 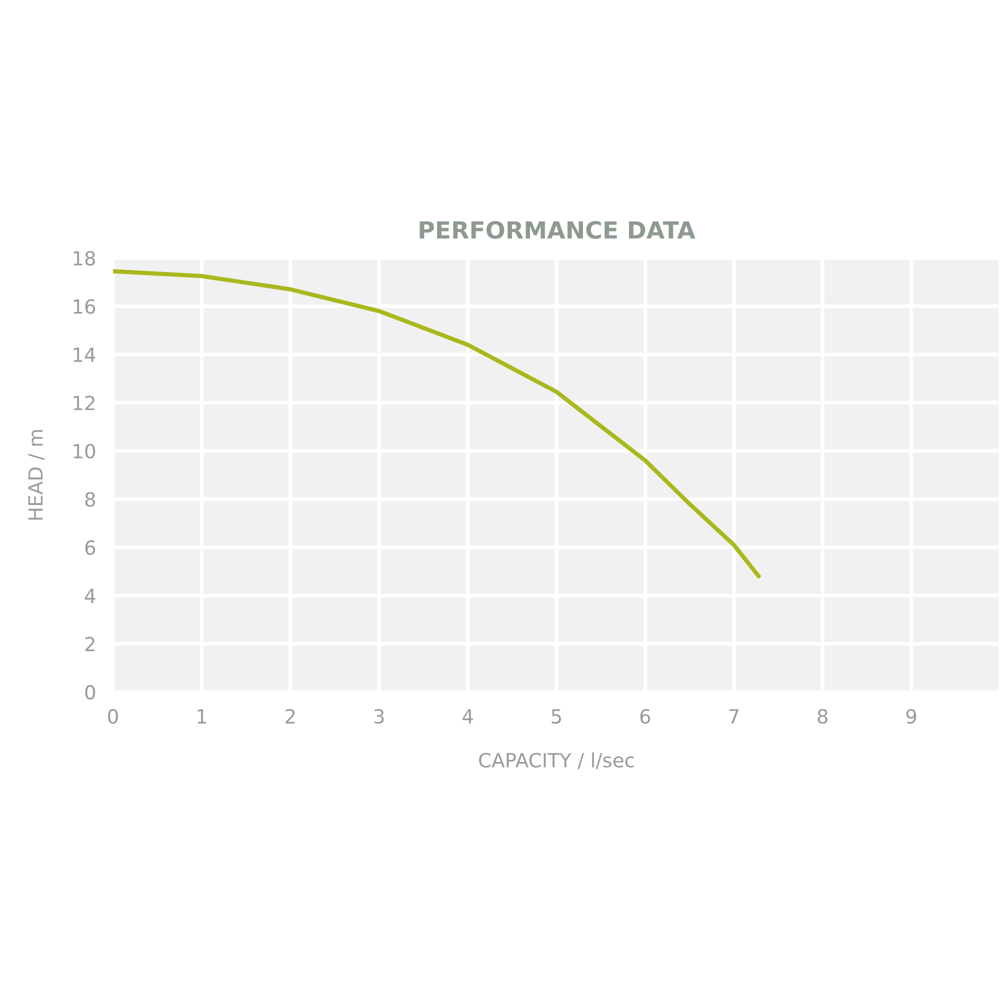 I want to click on y-tick-label: 2, so click(x=89, y=644).